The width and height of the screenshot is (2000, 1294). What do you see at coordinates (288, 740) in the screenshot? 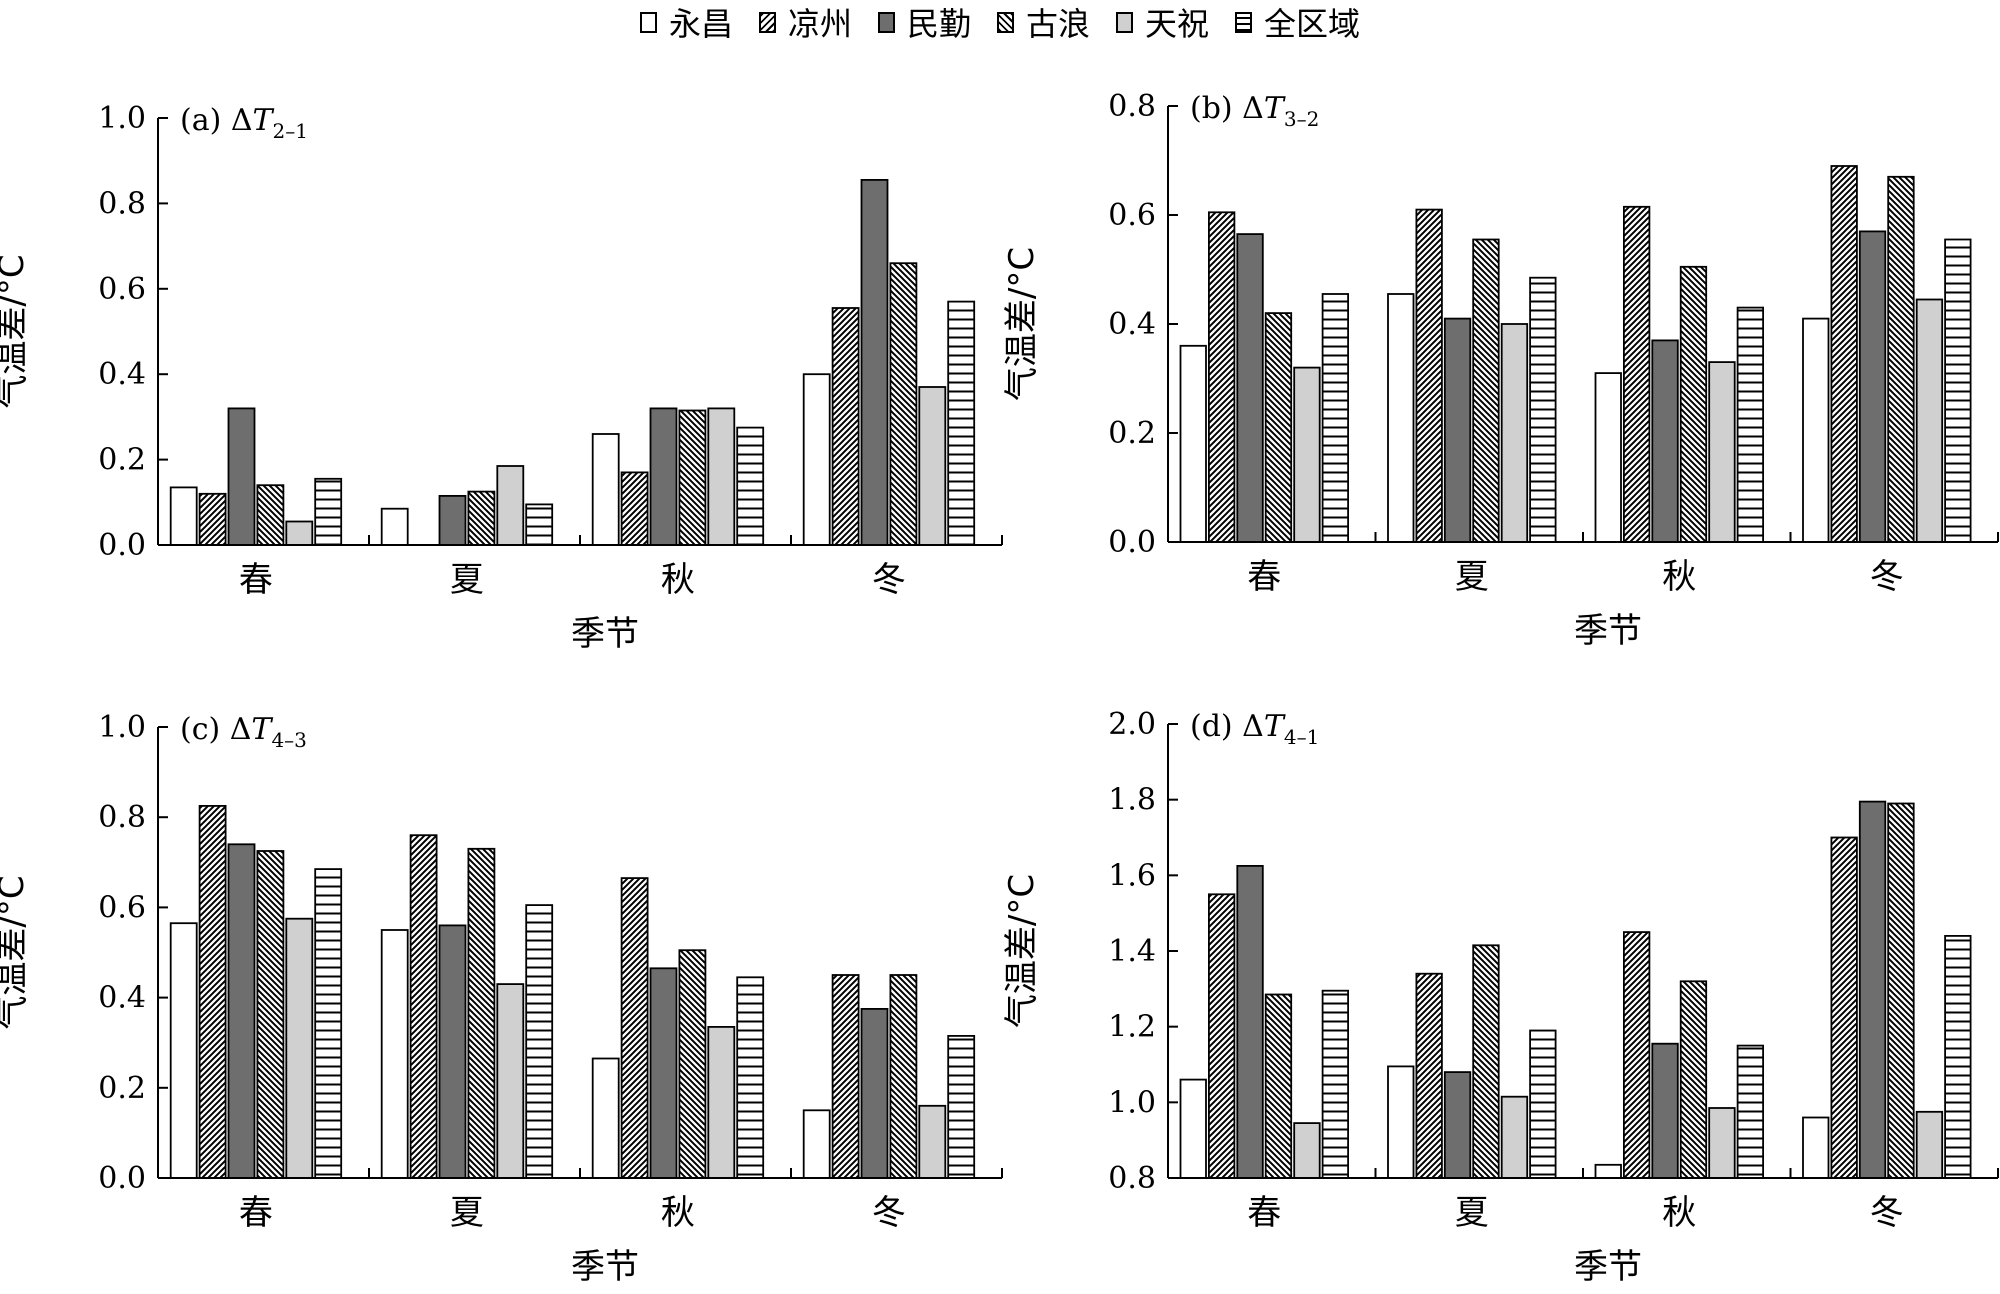
I see `panel-title-subscript: 4–3` at bounding box center [288, 740].